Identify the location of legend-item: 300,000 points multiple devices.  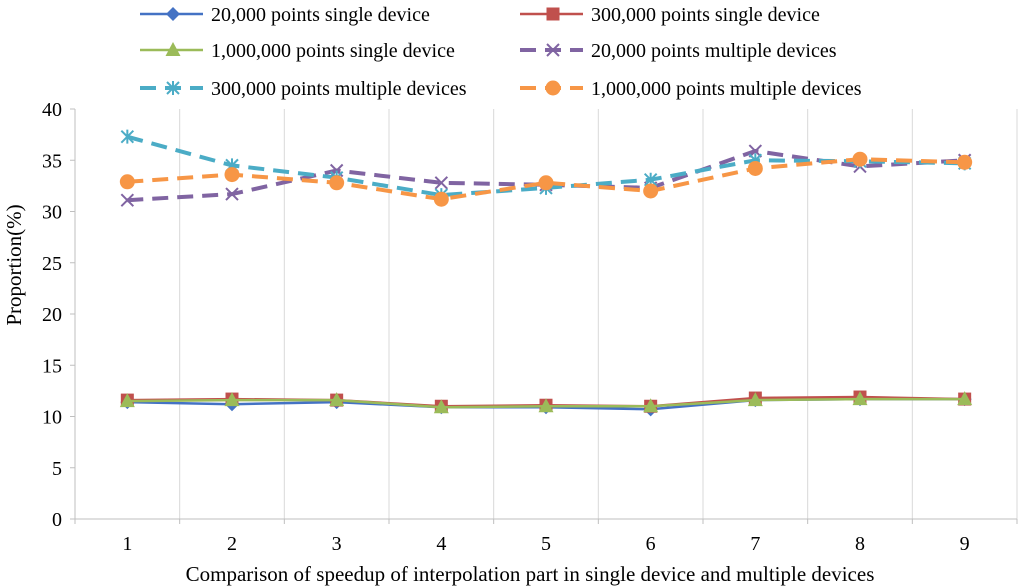
(303, 89).